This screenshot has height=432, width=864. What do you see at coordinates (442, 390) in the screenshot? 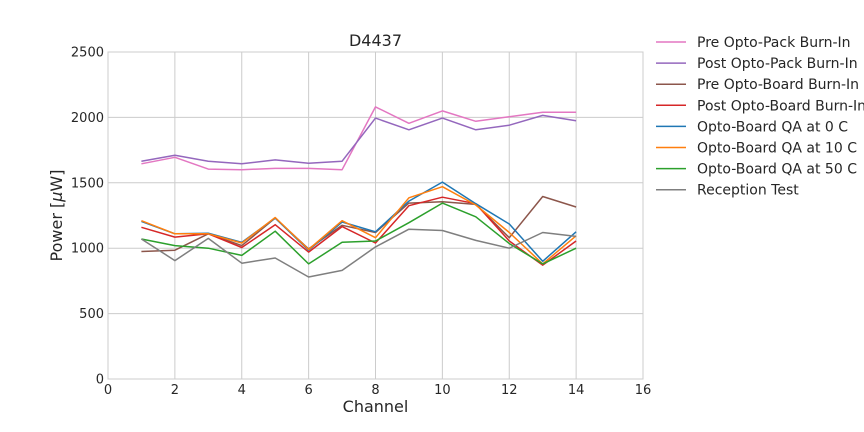
I see `x-tick-label: 10` at bounding box center [442, 390].